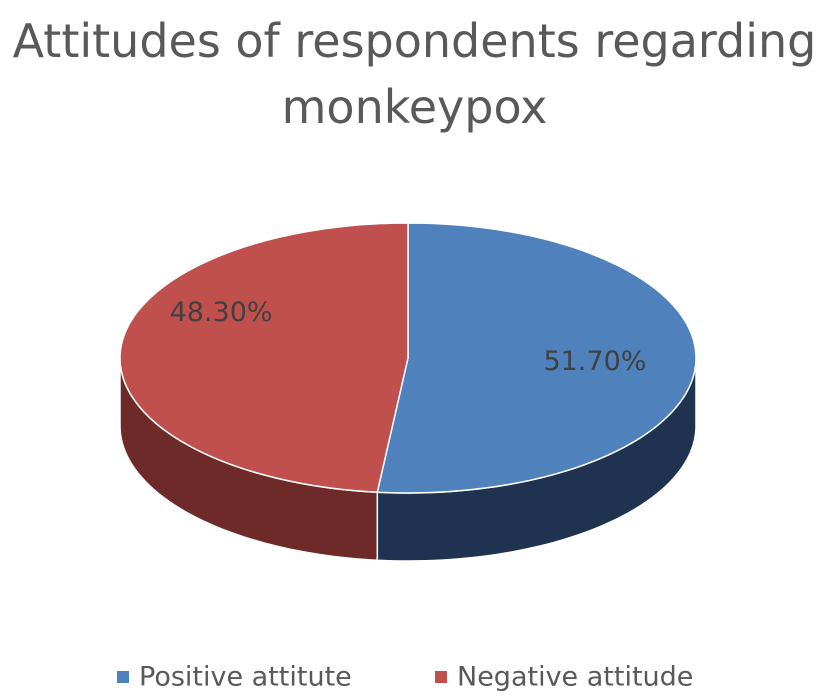 Image resolution: width=829 pixels, height=700 pixels. Describe the element at coordinates (575, 677) in the screenshot. I see `legend-label: Negative attitude` at that location.